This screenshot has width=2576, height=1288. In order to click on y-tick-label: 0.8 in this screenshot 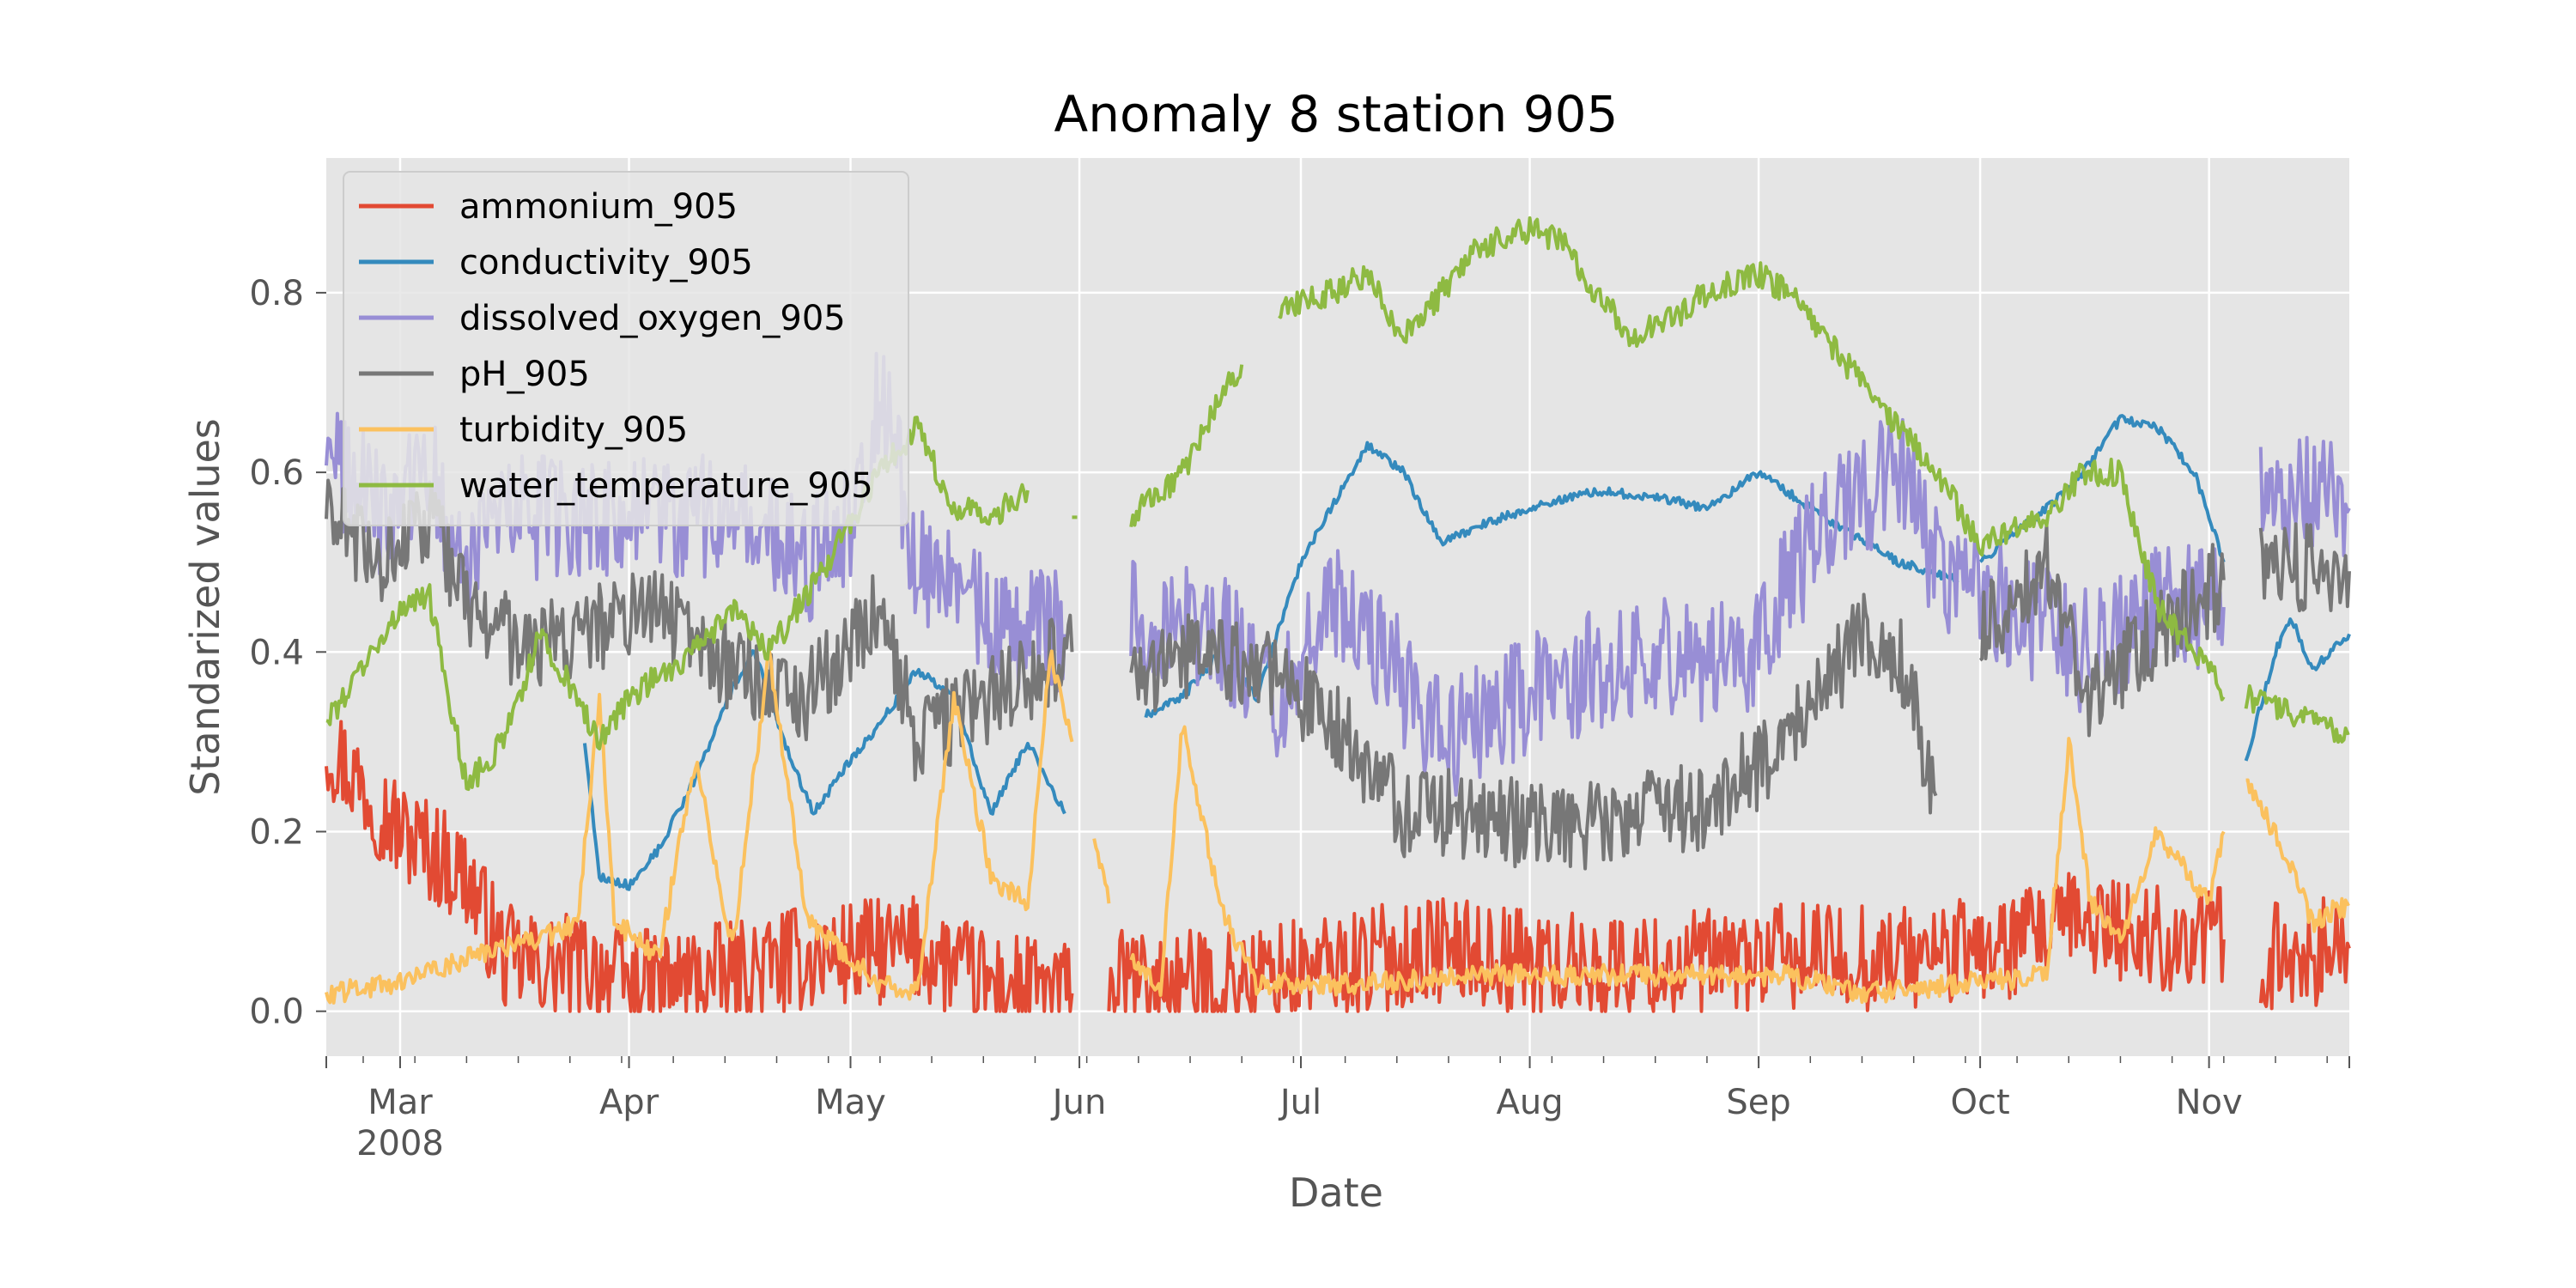, I will do `click(276, 293)`.